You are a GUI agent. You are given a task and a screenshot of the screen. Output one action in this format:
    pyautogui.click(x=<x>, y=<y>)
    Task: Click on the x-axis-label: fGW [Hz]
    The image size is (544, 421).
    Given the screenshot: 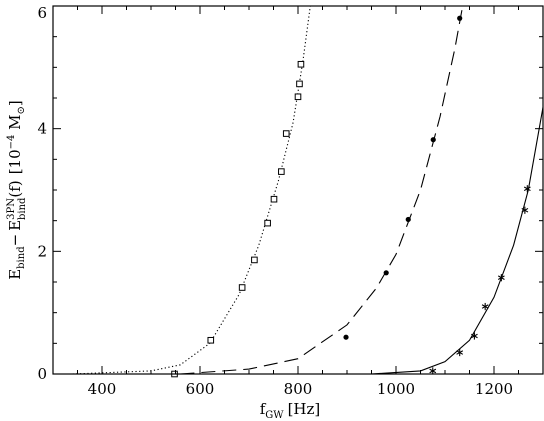 What is the action you would take?
    pyautogui.click(x=290, y=410)
    